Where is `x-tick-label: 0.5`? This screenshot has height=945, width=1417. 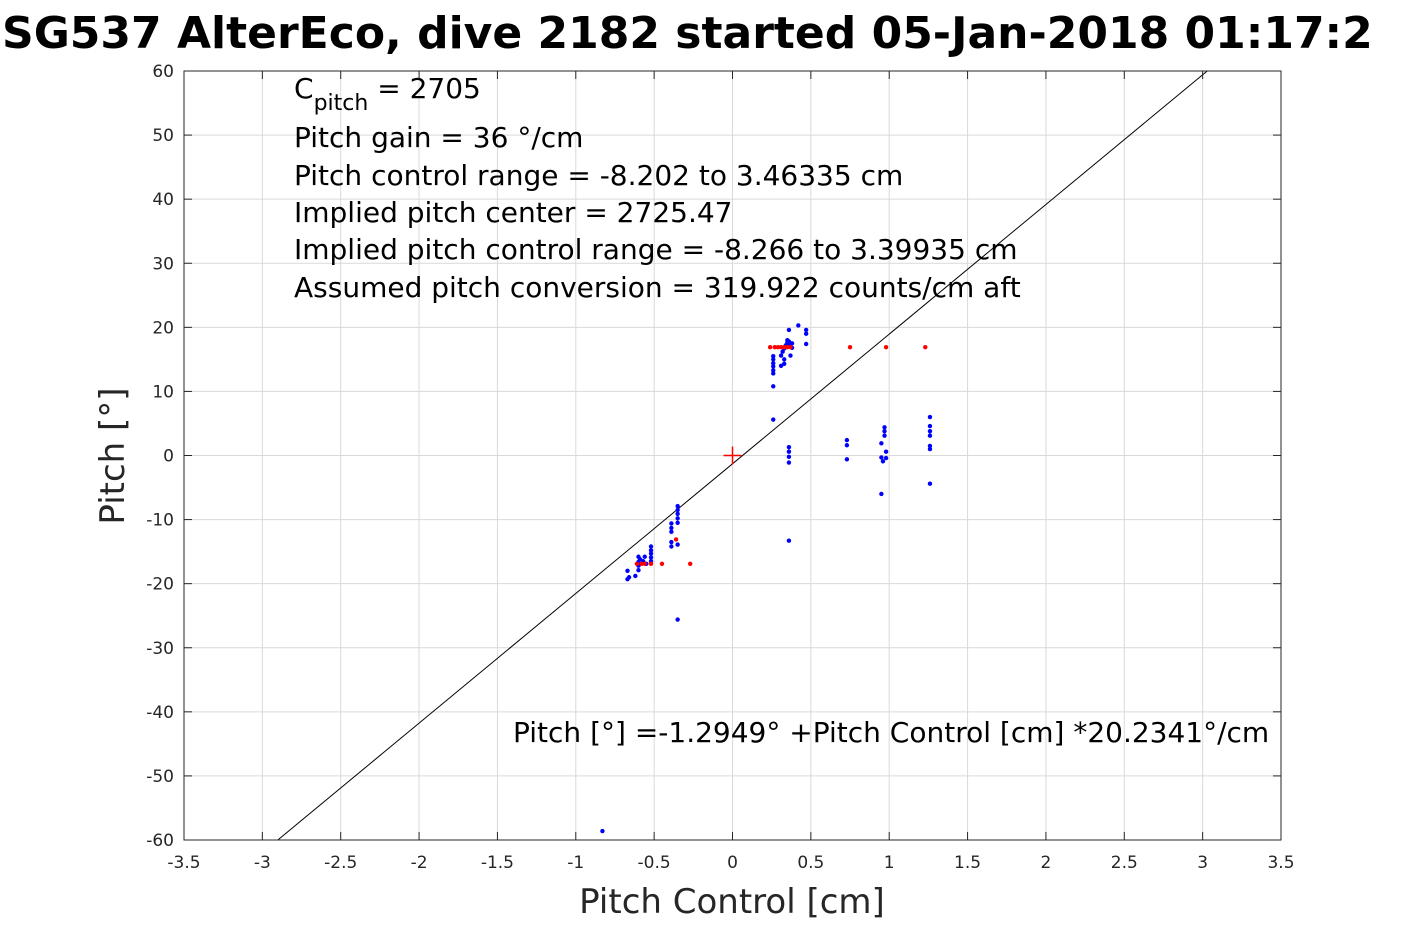
x-tick-label: 0.5 is located at coordinates (810, 863).